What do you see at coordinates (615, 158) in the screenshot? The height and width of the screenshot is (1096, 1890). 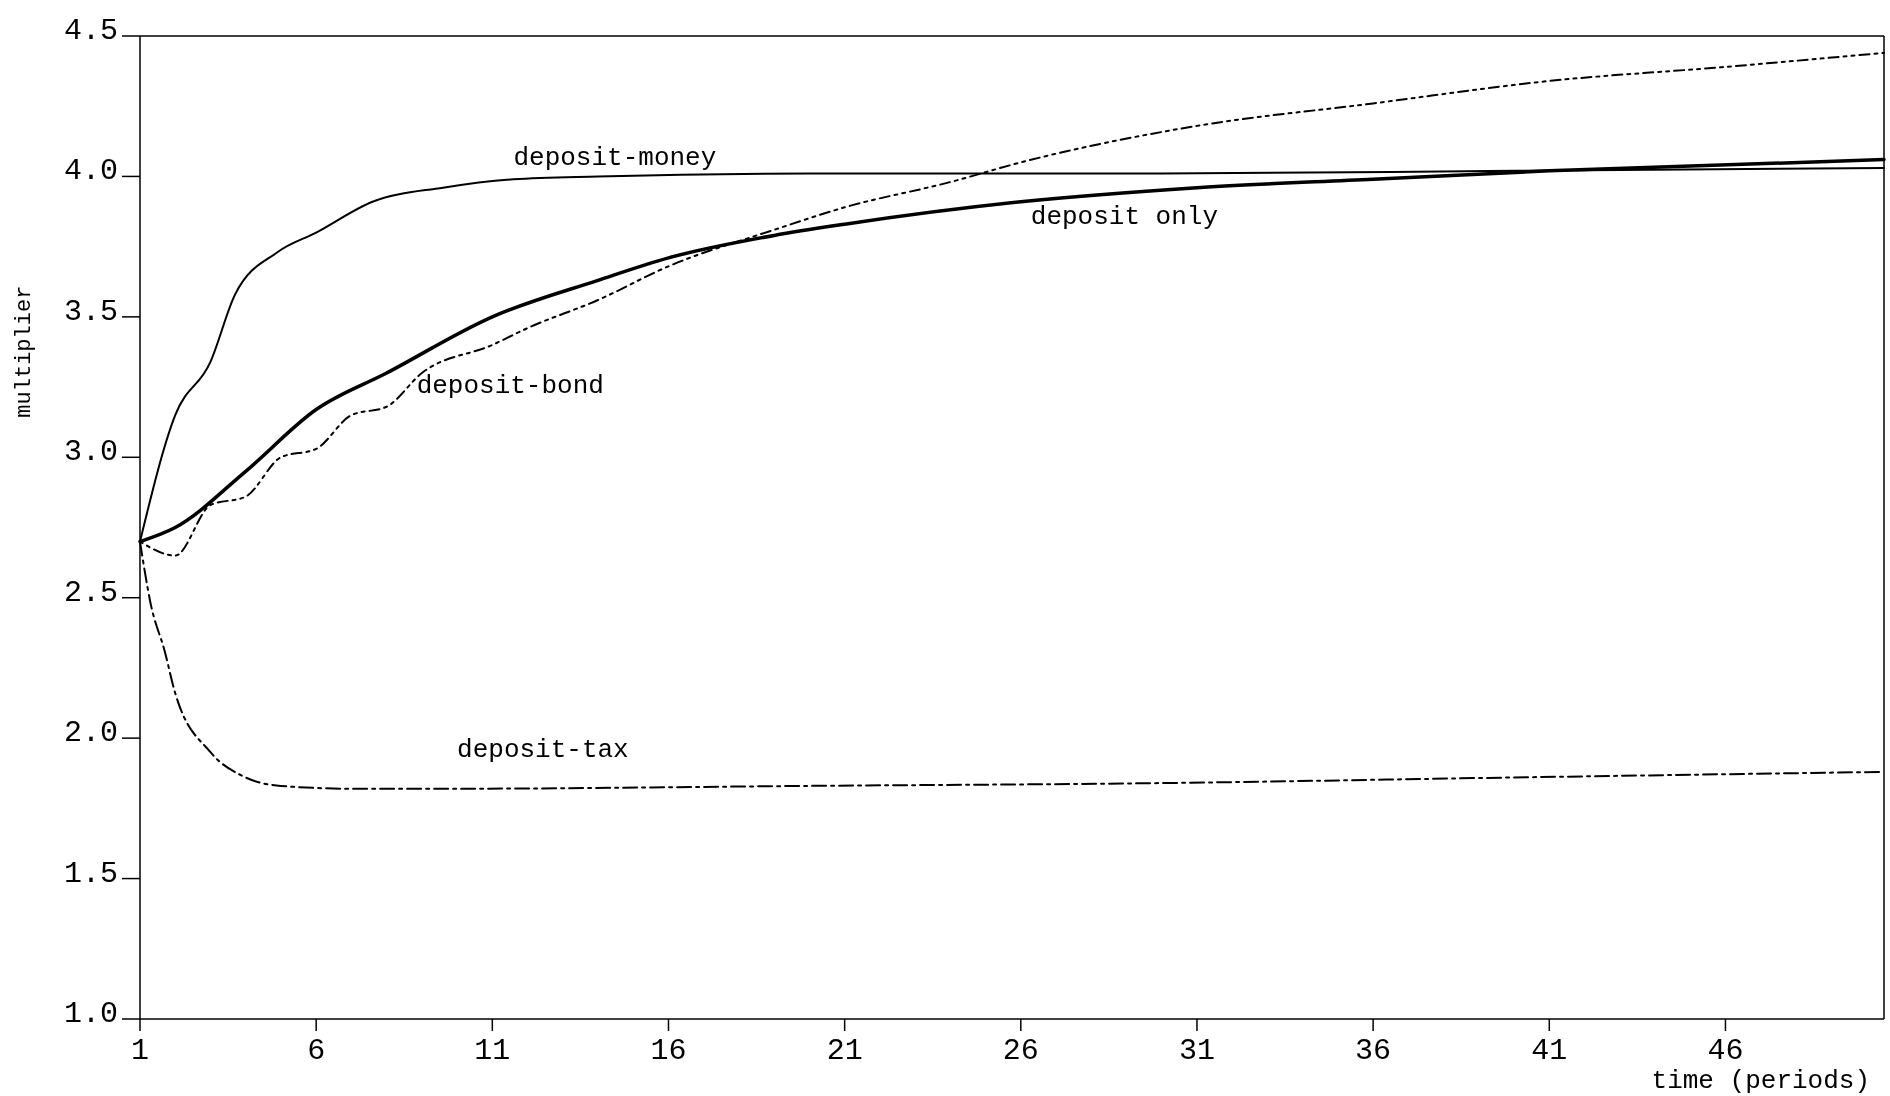 I see `series-label: deposit-money` at bounding box center [615, 158].